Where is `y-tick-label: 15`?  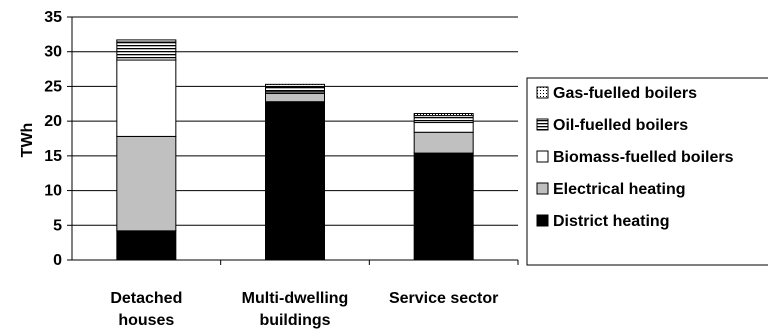
y-tick-label: 15 is located at coordinates (53, 156).